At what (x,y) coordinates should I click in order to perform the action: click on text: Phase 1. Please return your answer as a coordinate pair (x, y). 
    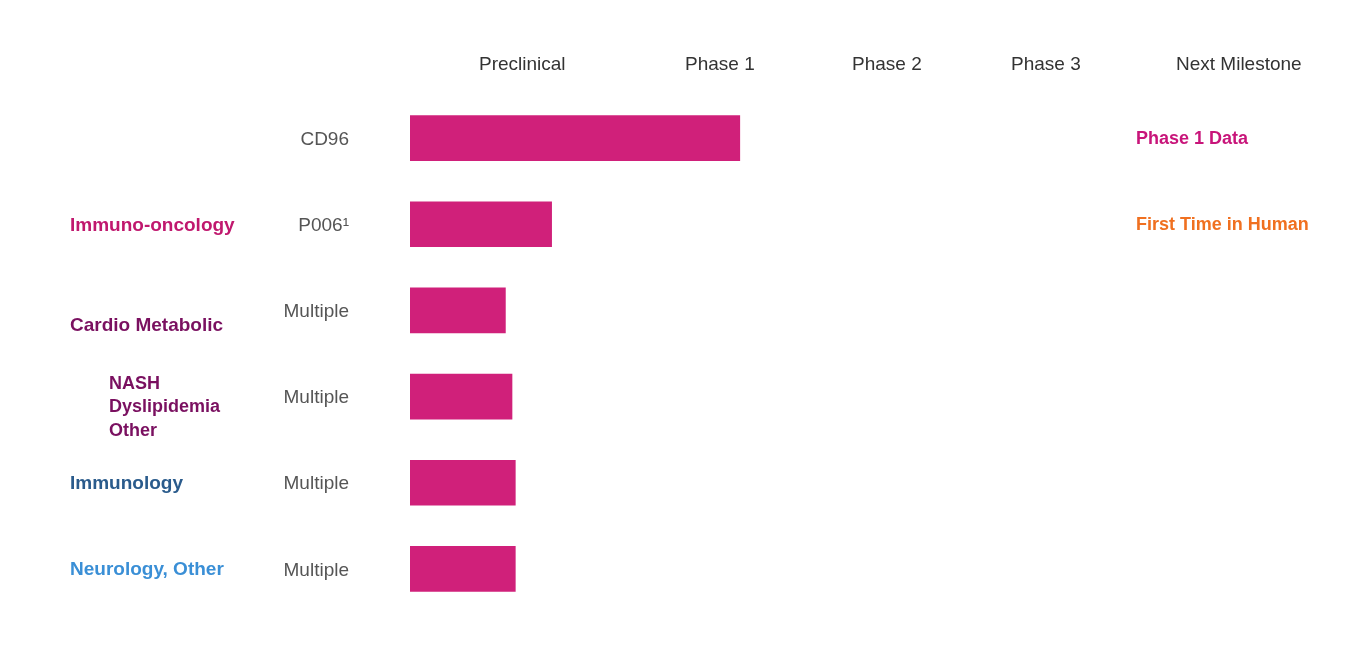
    Looking at the image, I should click on (720, 63).